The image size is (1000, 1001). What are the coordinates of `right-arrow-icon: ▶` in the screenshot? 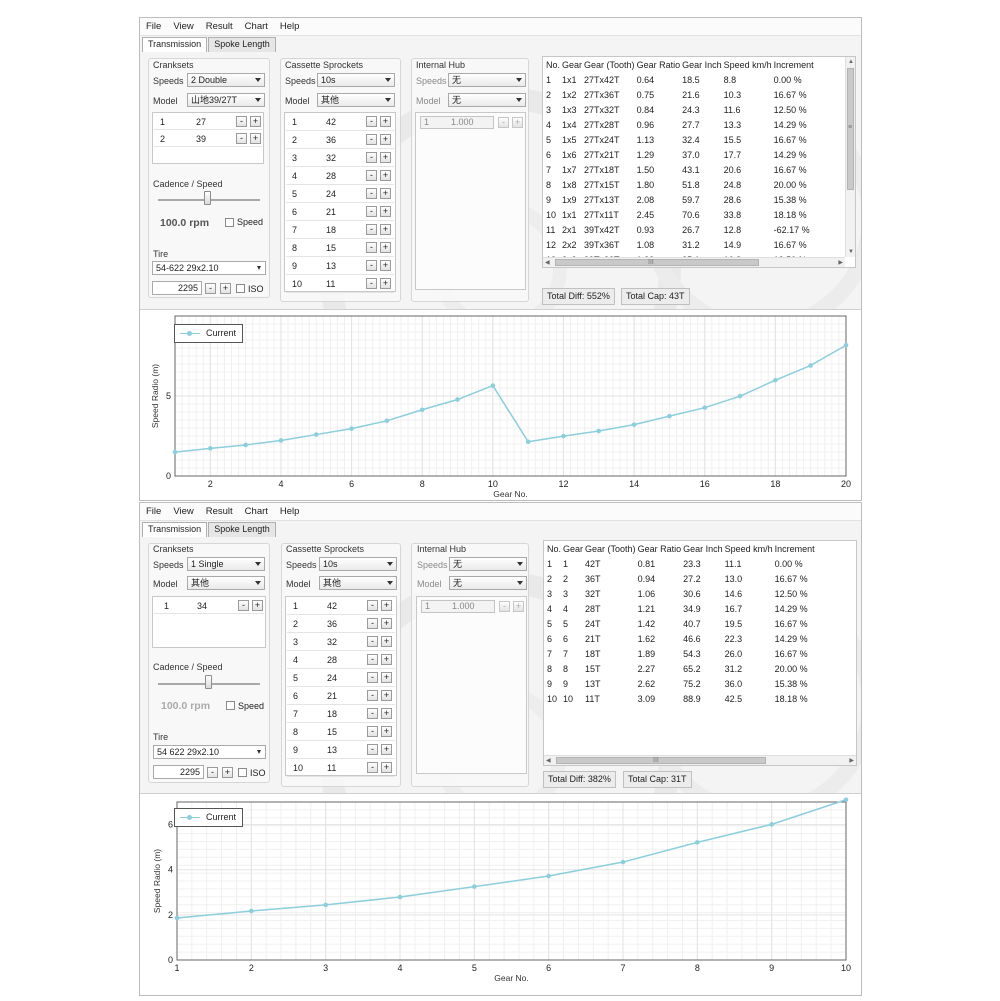 It's located at (851, 761).